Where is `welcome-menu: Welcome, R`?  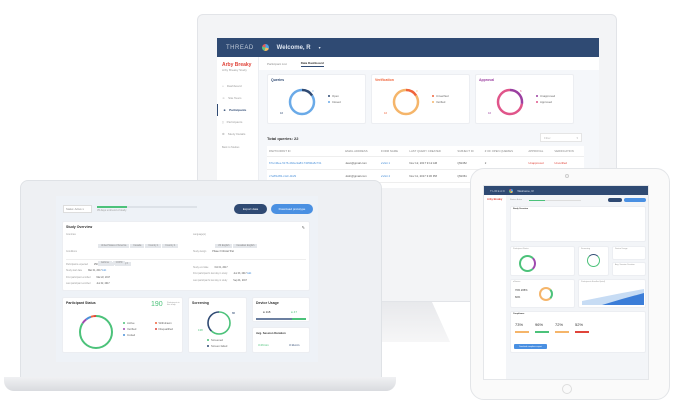
welcome-menu: Welcome, R is located at coordinates (293, 47).